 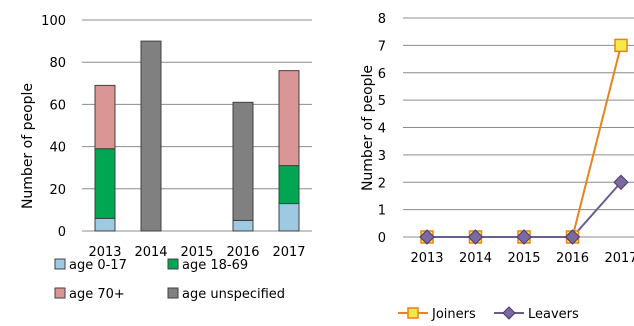 I want to click on bar-y-tick-label: 60, so click(x=57, y=105).